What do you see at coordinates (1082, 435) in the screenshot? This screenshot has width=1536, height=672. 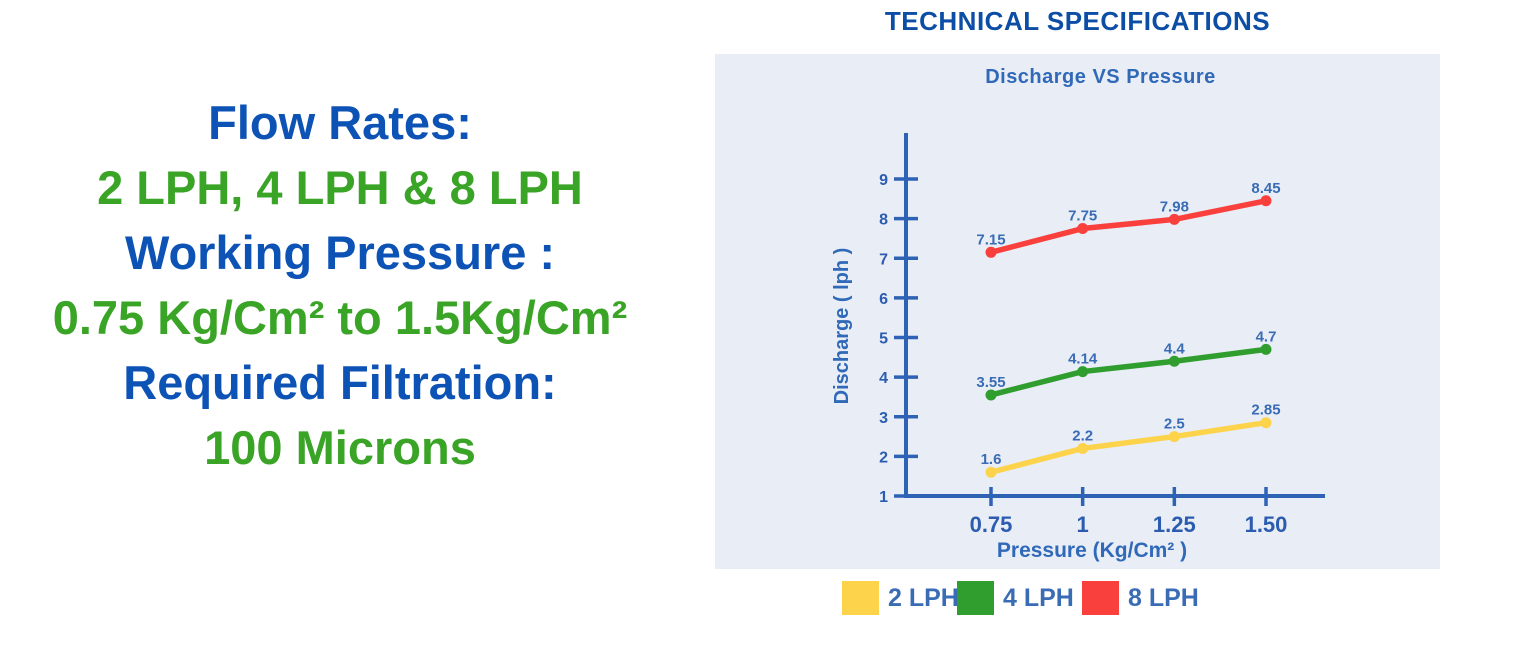 I see `data-point-label: 2.2` at bounding box center [1082, 435].